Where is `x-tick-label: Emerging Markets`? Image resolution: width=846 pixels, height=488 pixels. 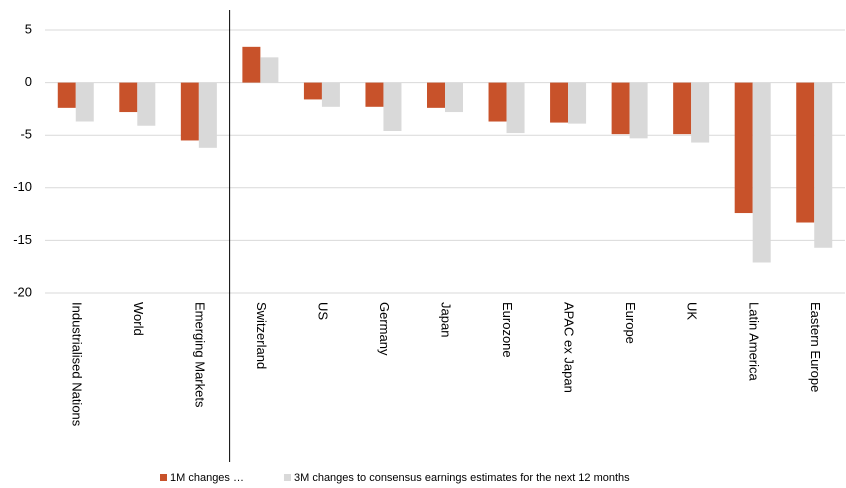 x-tick-label: Emerging Markets is located at coordinates (199, 355).